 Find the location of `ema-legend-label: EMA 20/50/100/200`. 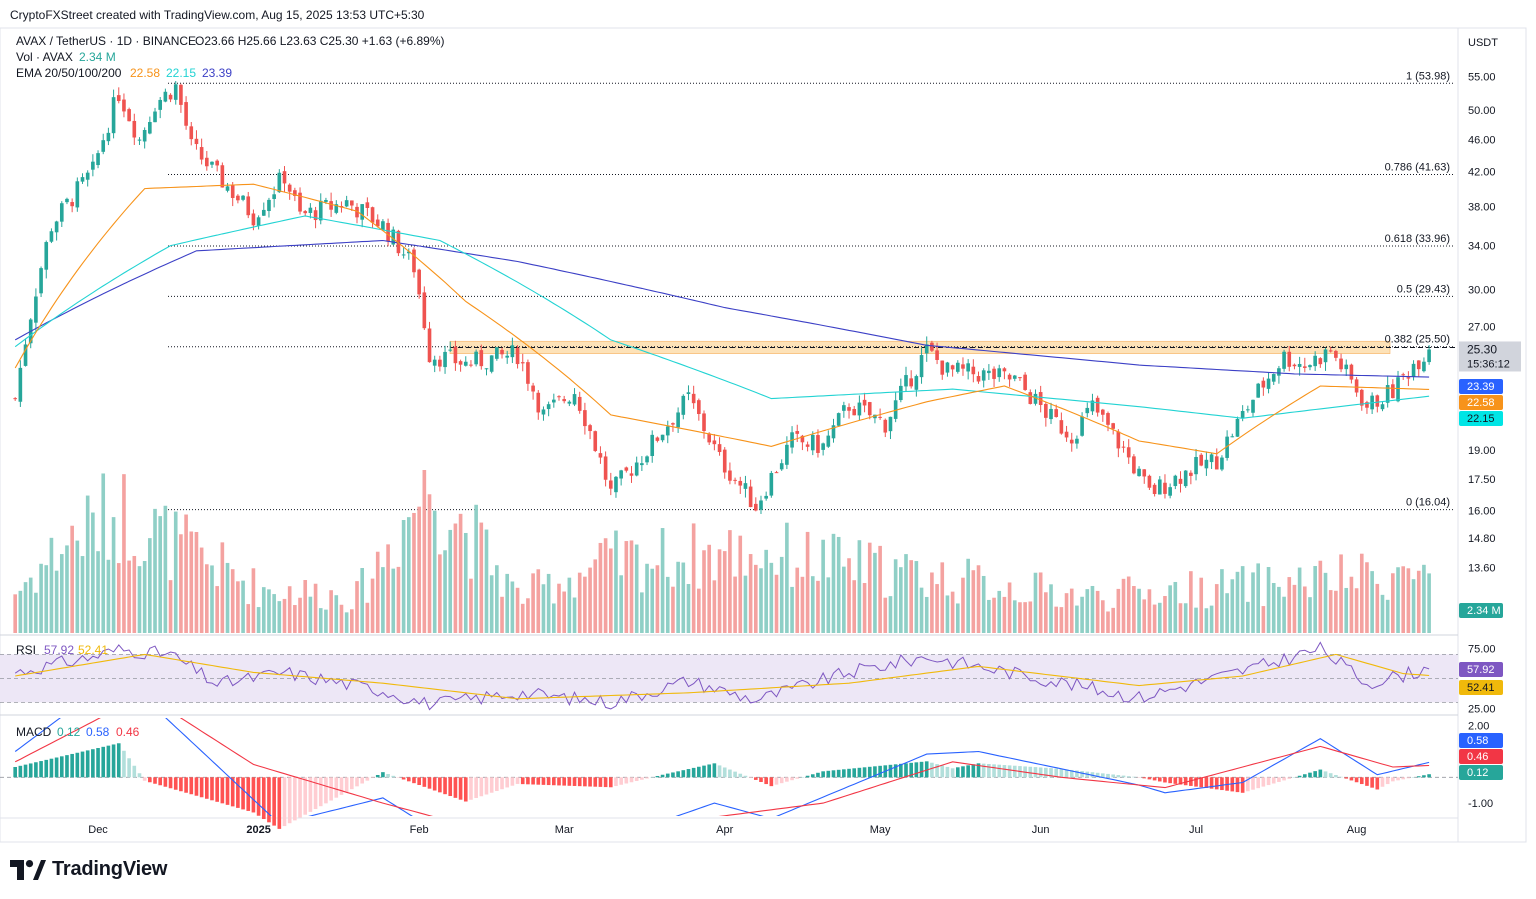

ema-legend-label: EMA 20/50/100/200 is located at coordinates (69, 73).